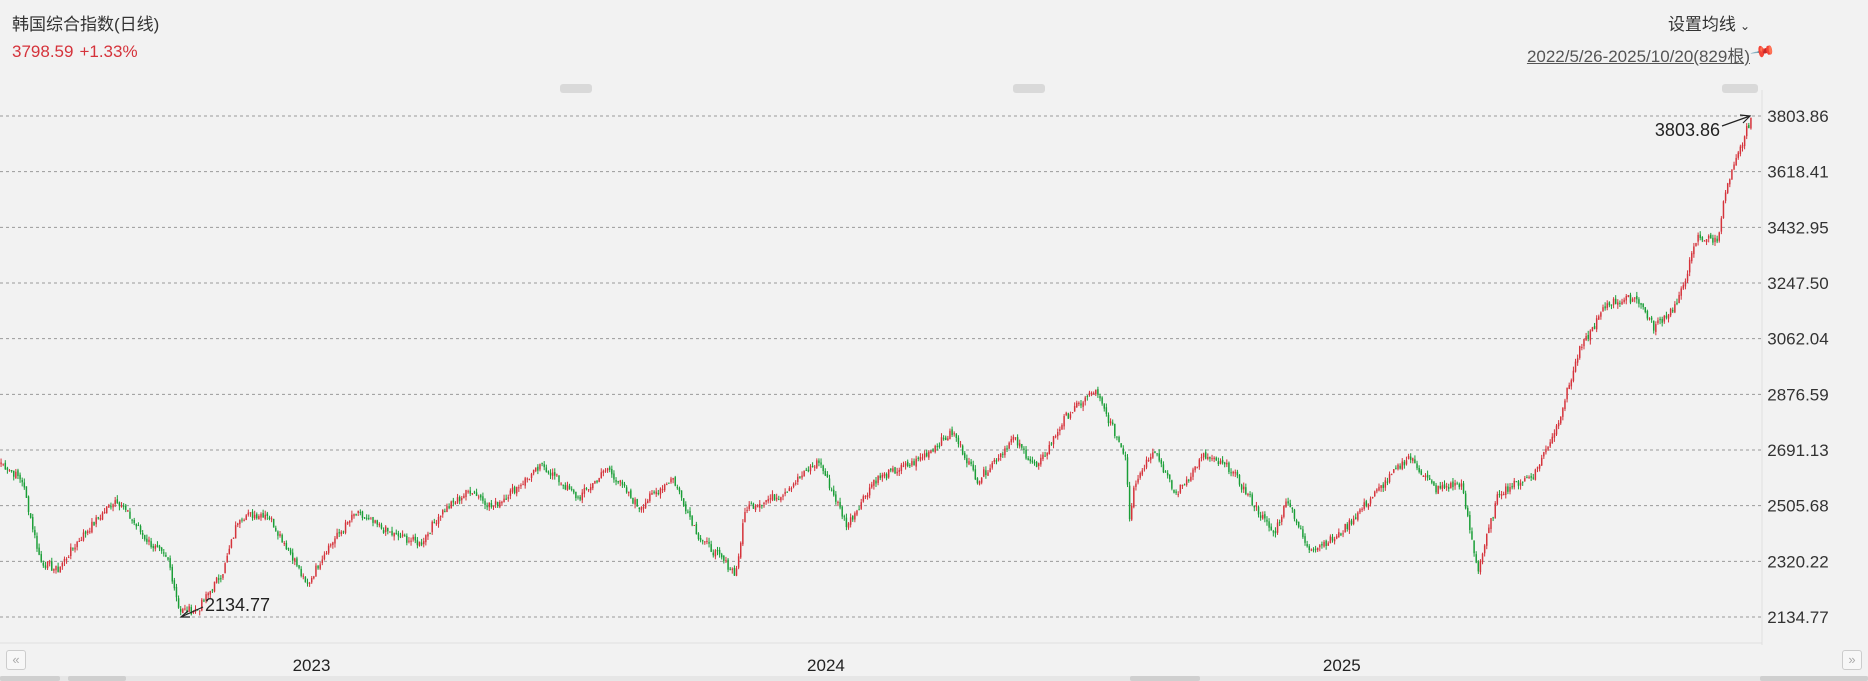 The image size is (1868, 681). Describe the element at coordinates (1852, 660) in the screenshot. I see `scroll-right-button: »` at that location.